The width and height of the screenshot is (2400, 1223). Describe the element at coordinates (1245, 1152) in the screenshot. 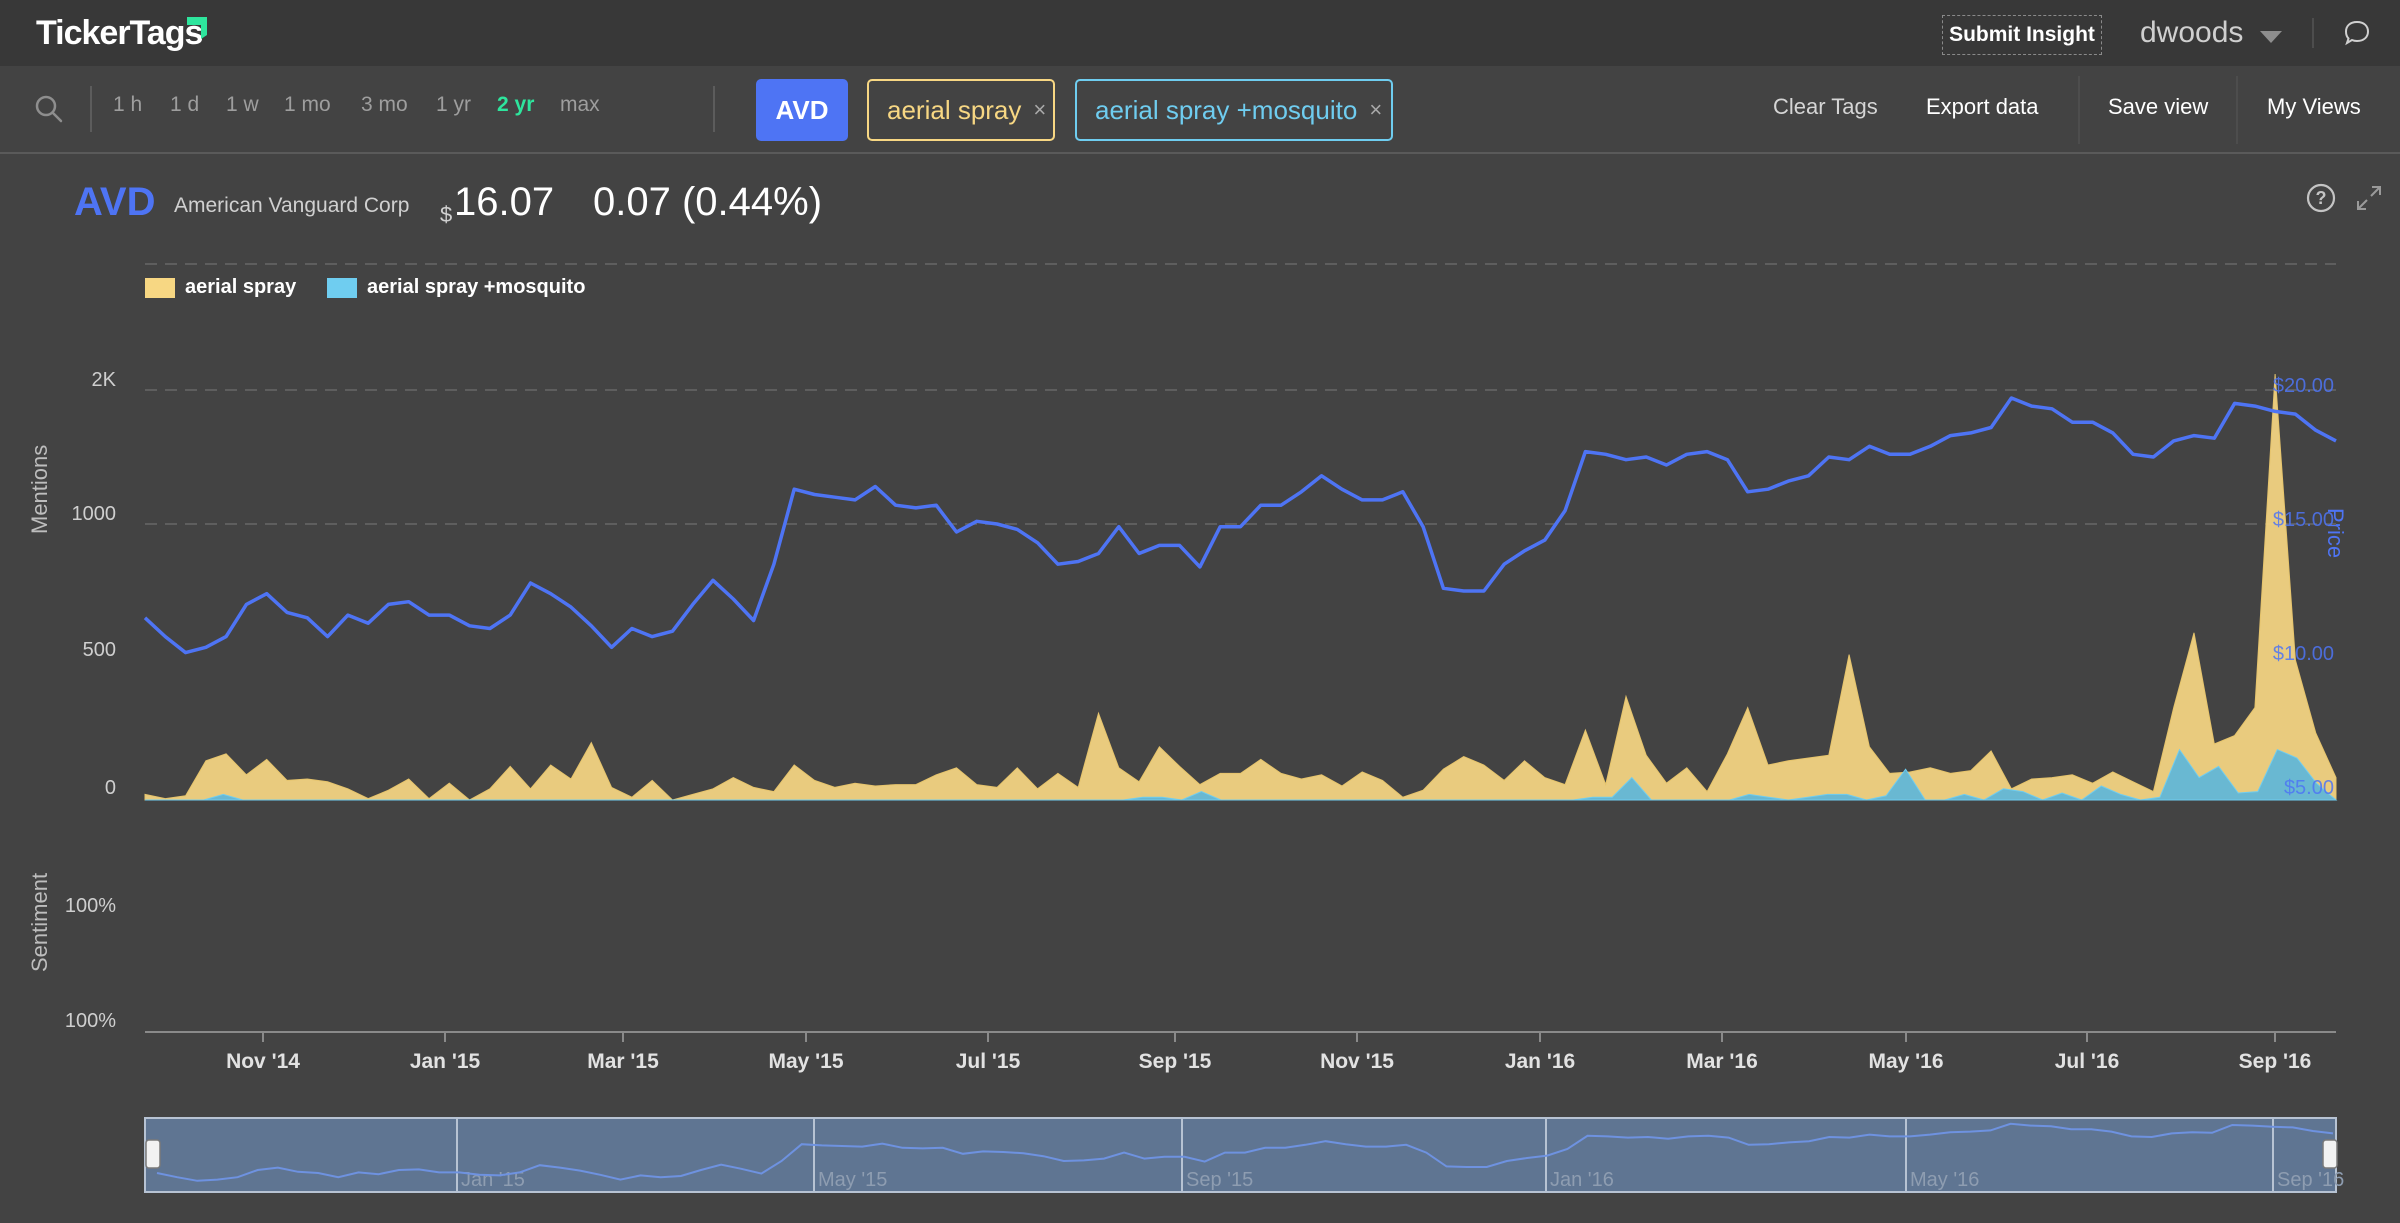

I see `navigator-price-line` at that location.